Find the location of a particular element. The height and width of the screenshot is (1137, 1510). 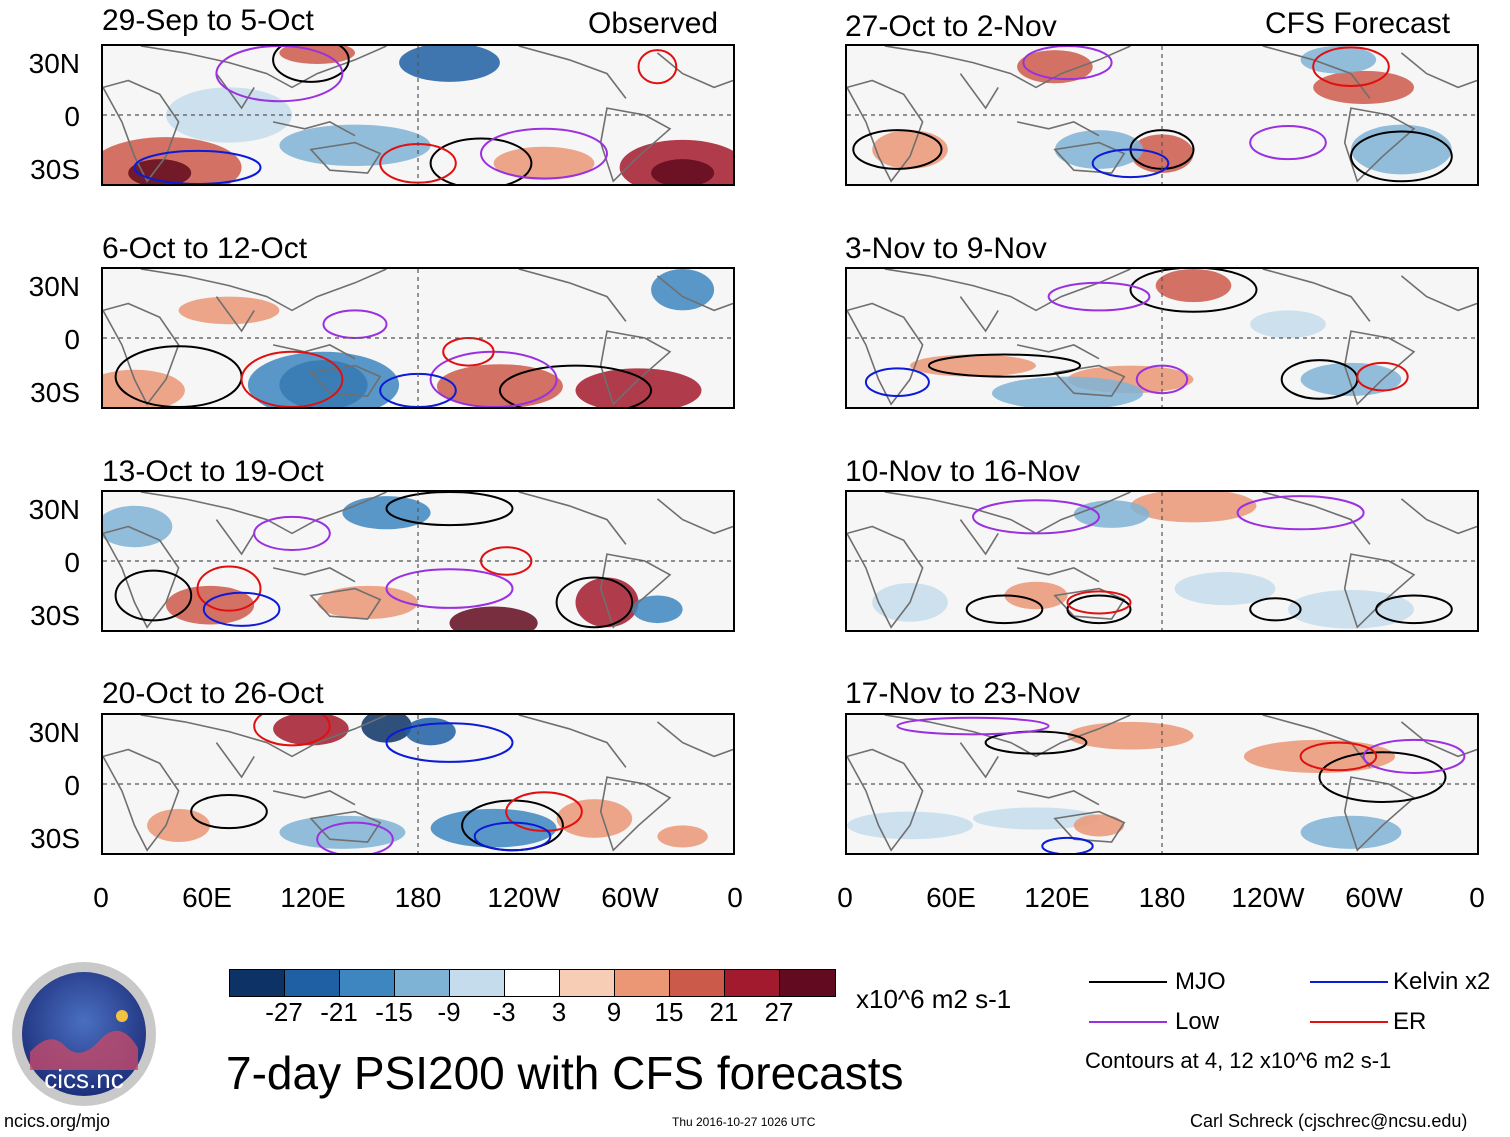

lon-label-0-end: 0 is located at coordinates (1477, 897).